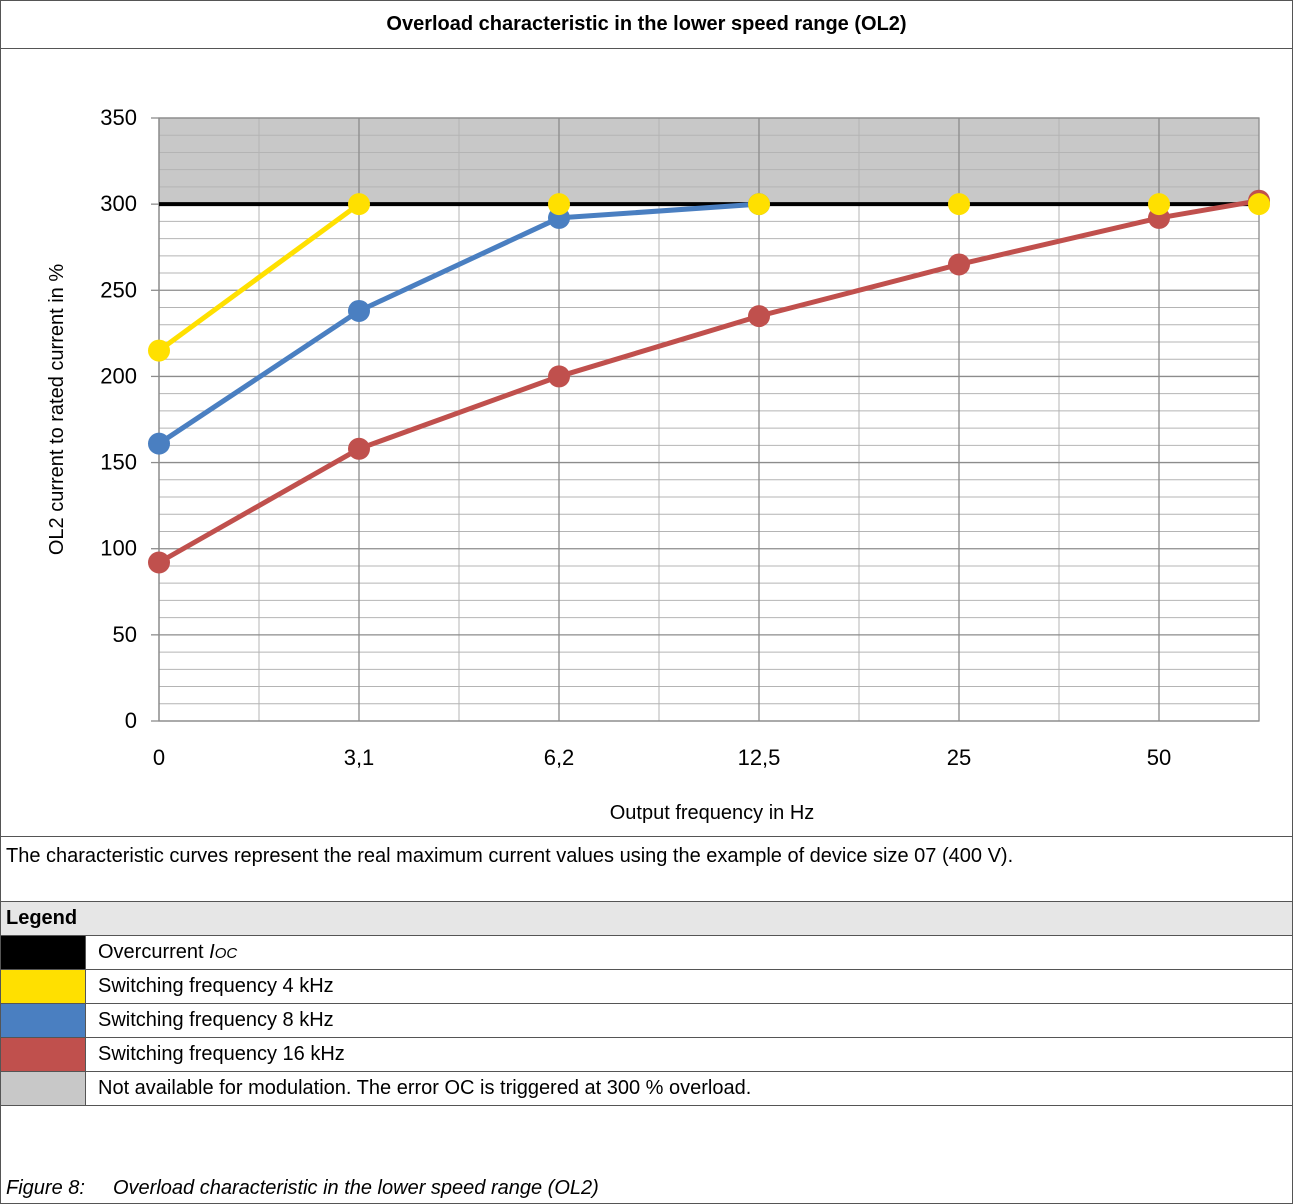  Describe the element at coordinates (118, 375) in the screenshot. I see `y-tick-label: 200` at that location.